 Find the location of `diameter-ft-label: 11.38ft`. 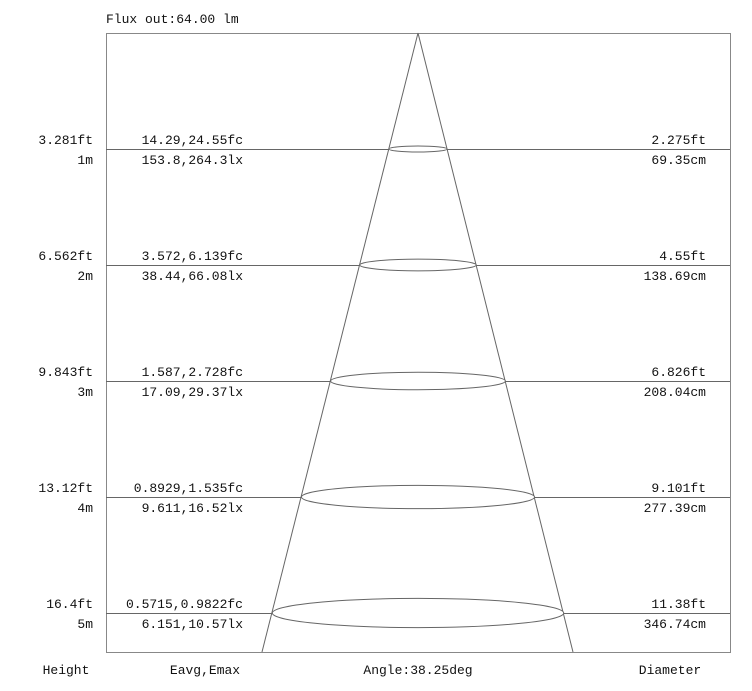

diameter-ft-label: 11.38ft is located at coordinates (678, 604).